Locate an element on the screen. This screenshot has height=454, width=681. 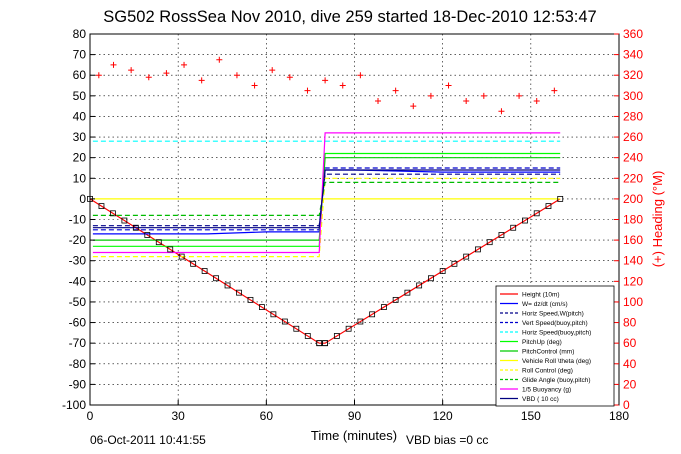
y-tick-label: 60 is located at coordinates (80, 75).